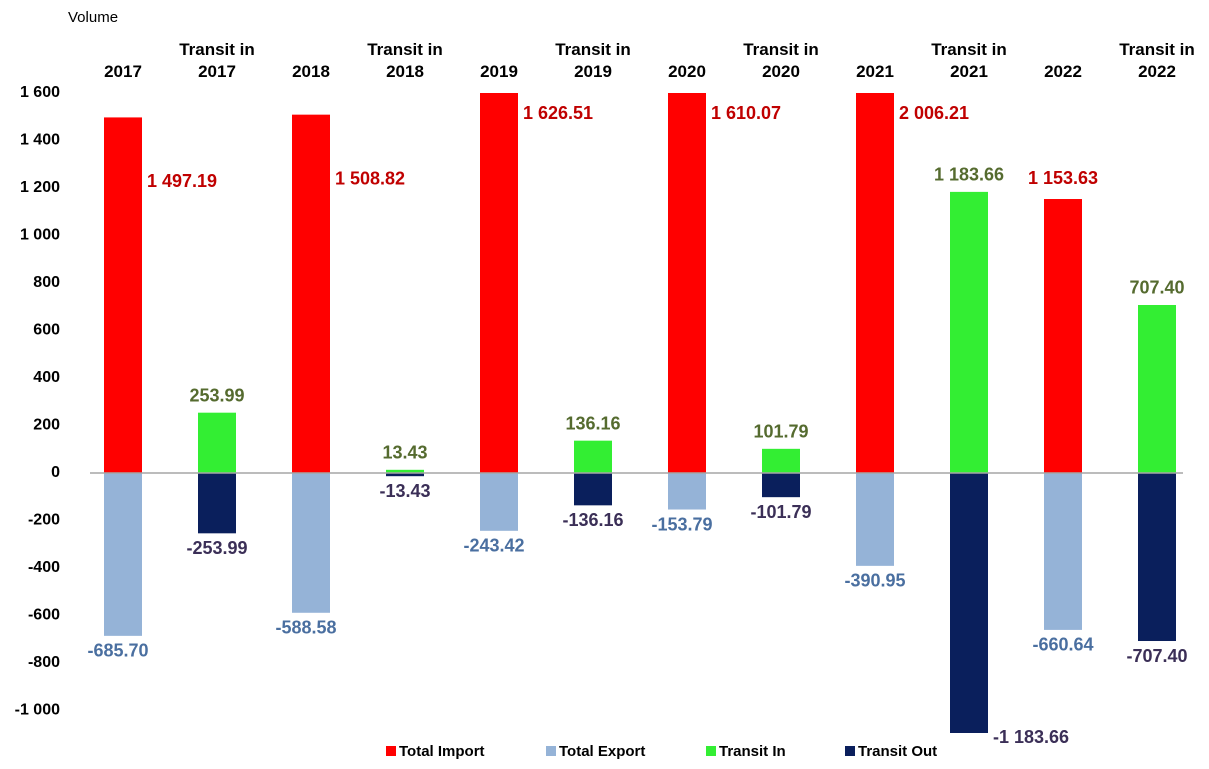 This screenshot has height=769, width=1209. Describe the element at coordinates (44, 567) in the screenshot. I see `y-tick-label: -400` at that location.